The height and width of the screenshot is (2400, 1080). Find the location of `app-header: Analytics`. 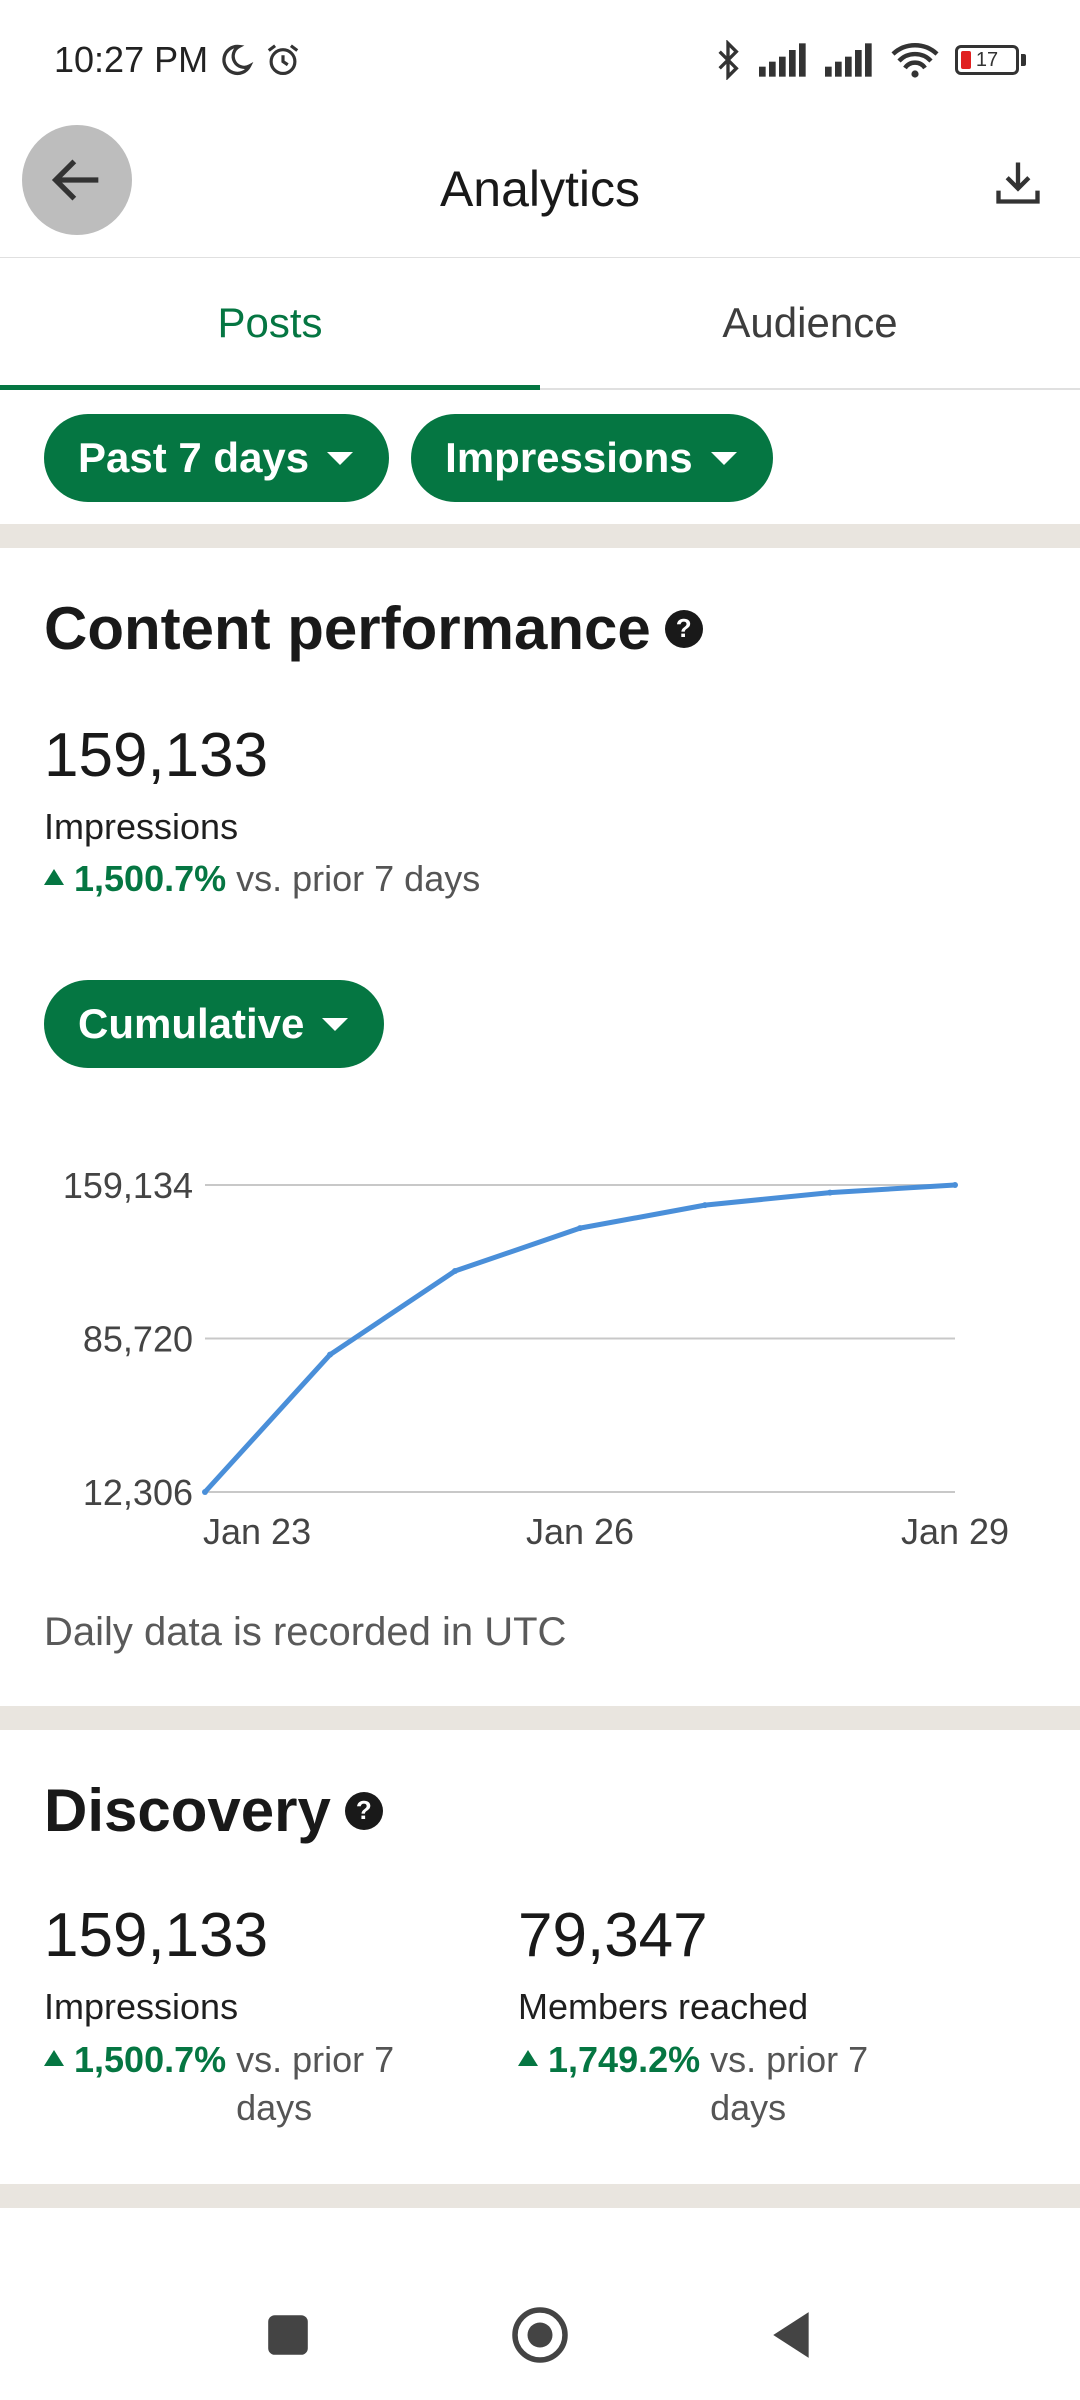

app-header: Analytics is located at coordinates (540, 189).